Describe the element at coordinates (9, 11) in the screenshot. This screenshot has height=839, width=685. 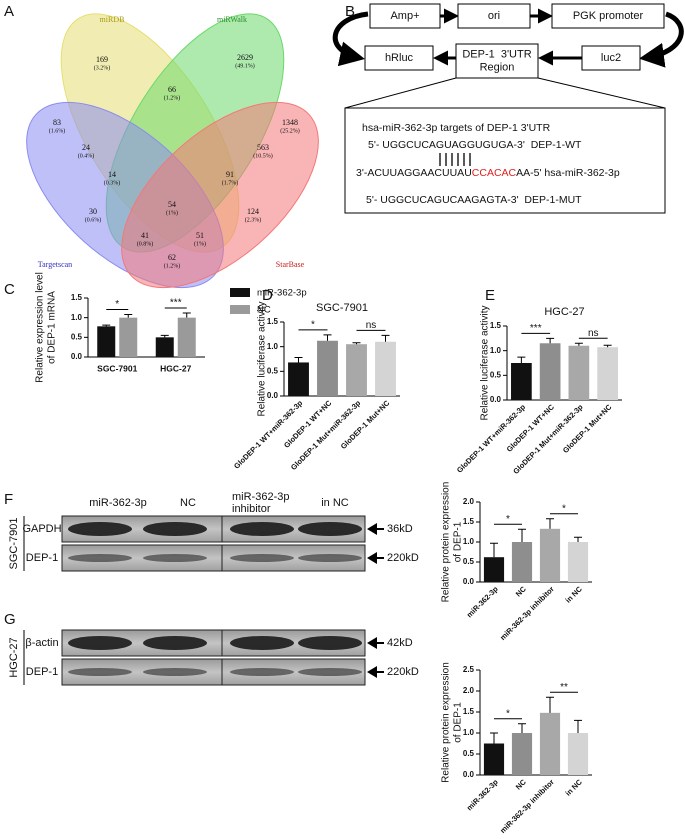
I see `panel-label: A` at that location.